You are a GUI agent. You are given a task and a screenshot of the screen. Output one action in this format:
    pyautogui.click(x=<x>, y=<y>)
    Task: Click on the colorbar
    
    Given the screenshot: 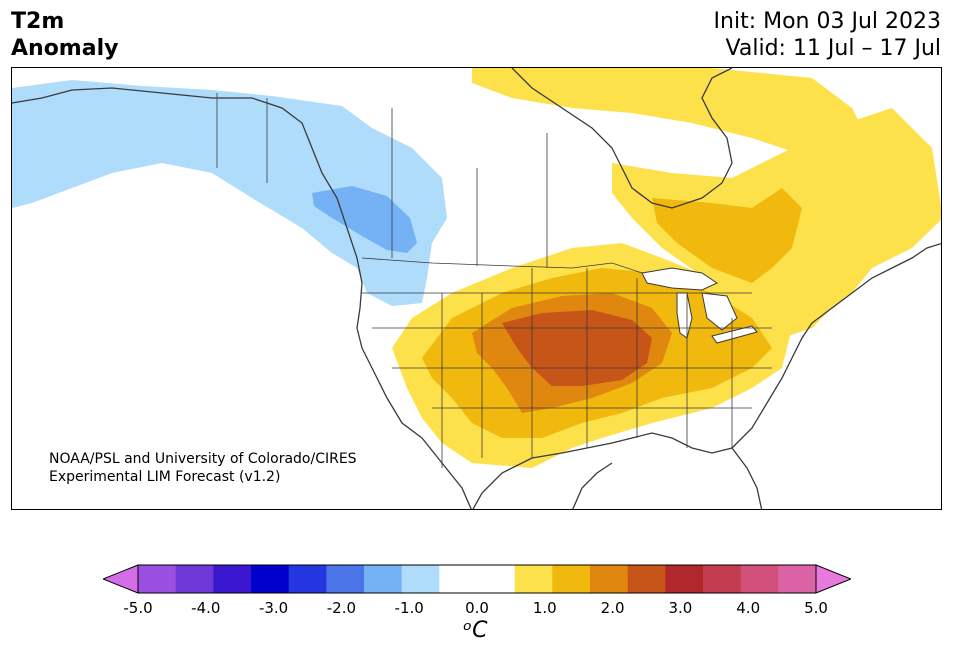 What is the action you would take?
    pyautogui.click(x=477, y=579)
    